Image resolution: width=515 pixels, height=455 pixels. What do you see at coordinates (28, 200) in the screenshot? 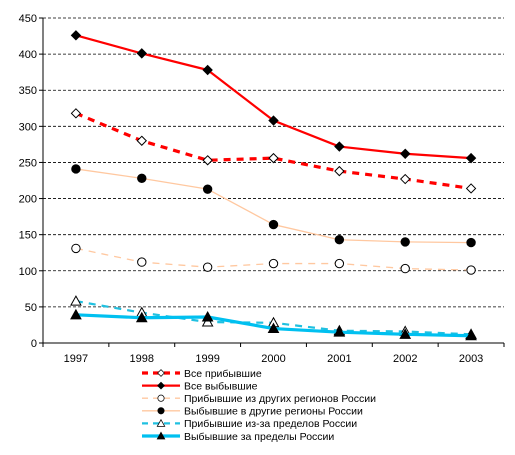
I see `y-tick-label: 200` at bounding box center [28, 200].